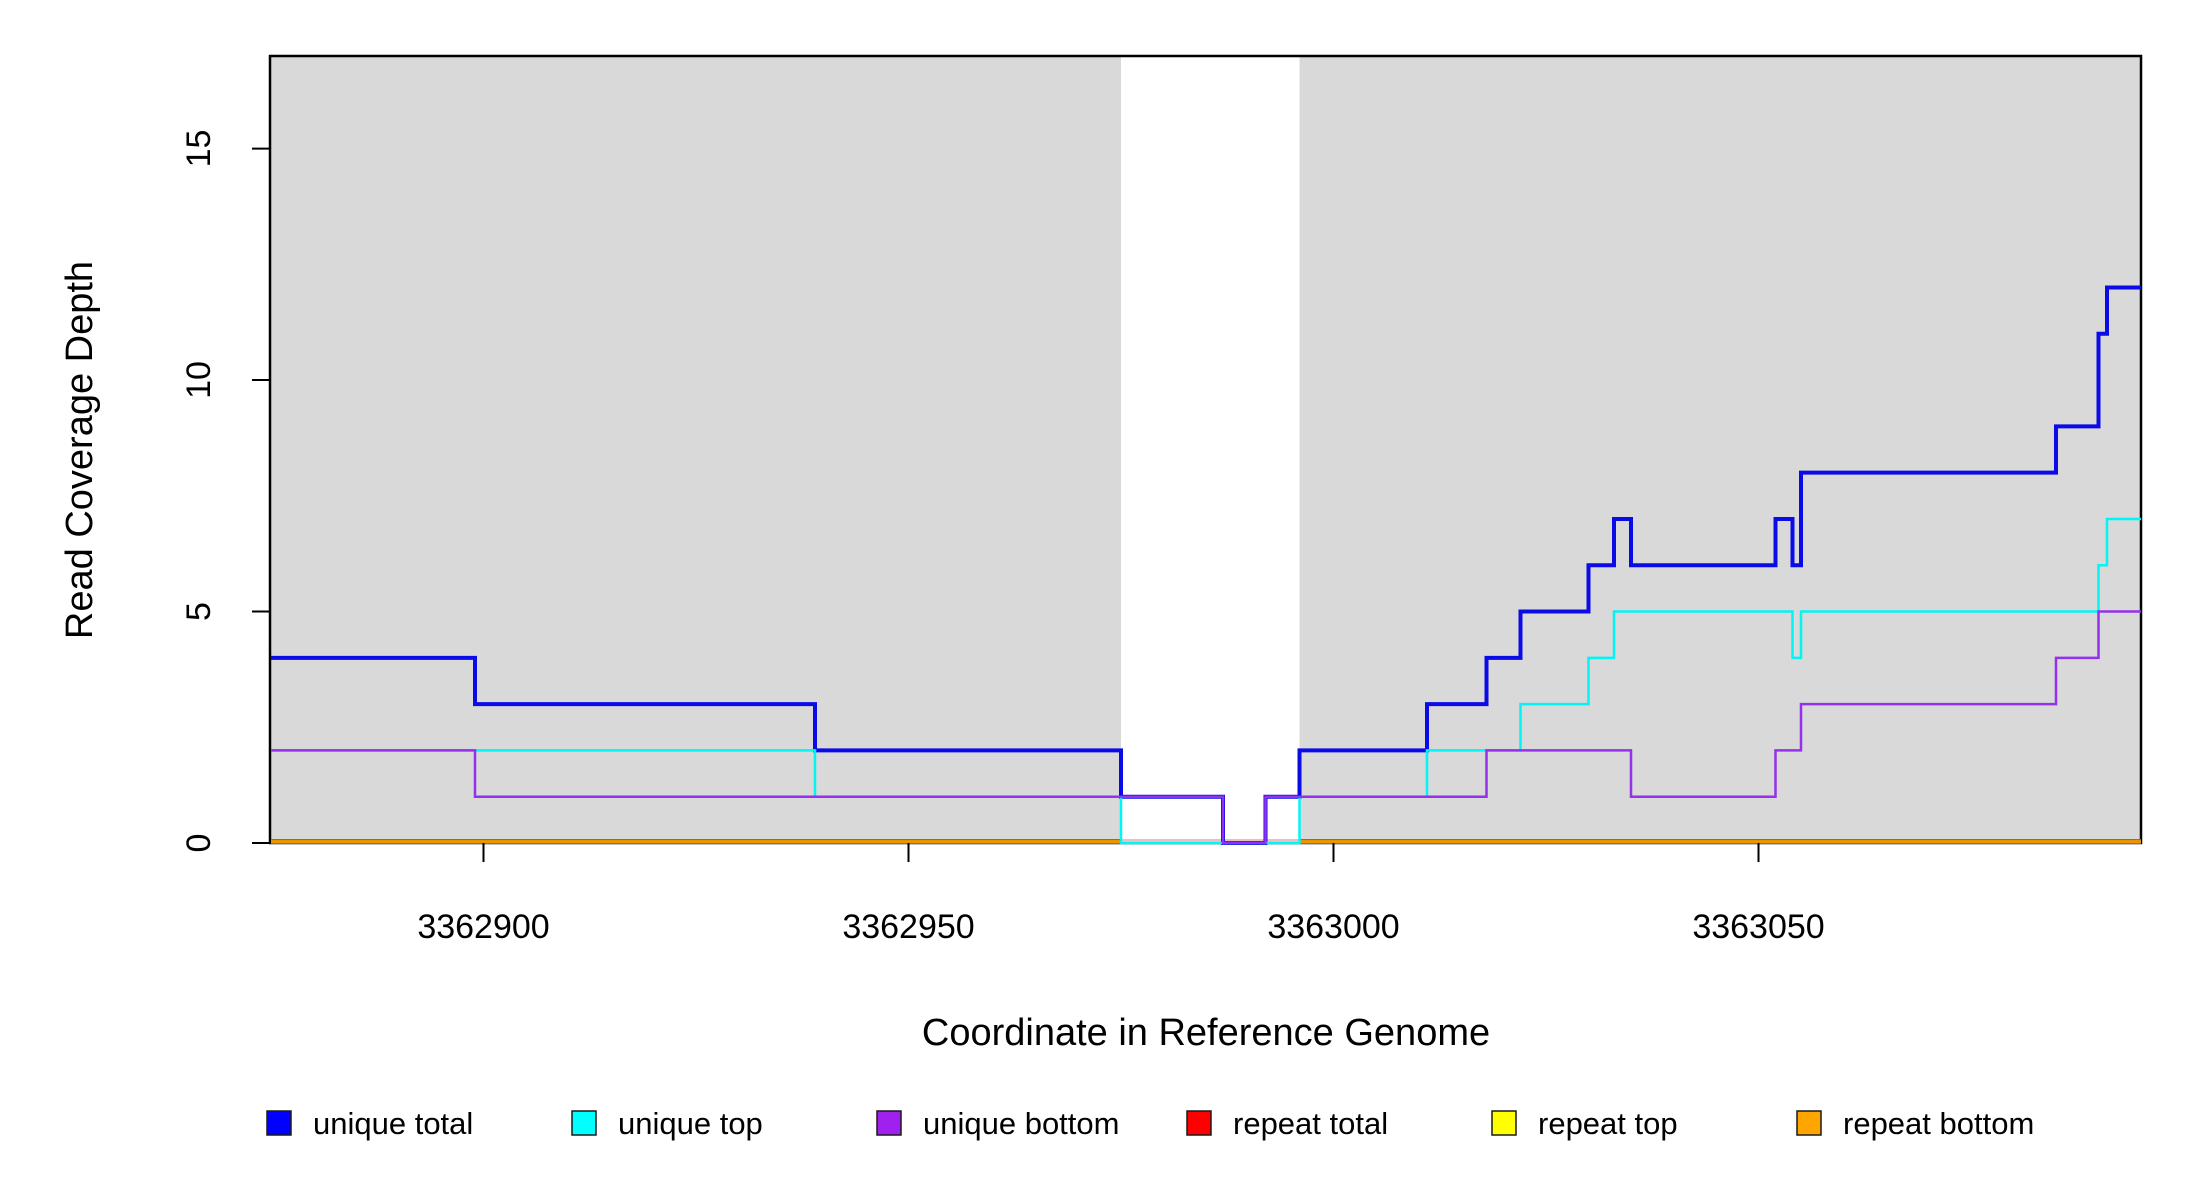  What do you see at coordinates (584, 1123) in the screenshot?
I see `legend-swatch-unique-top` at bounding box center [584, 1123].